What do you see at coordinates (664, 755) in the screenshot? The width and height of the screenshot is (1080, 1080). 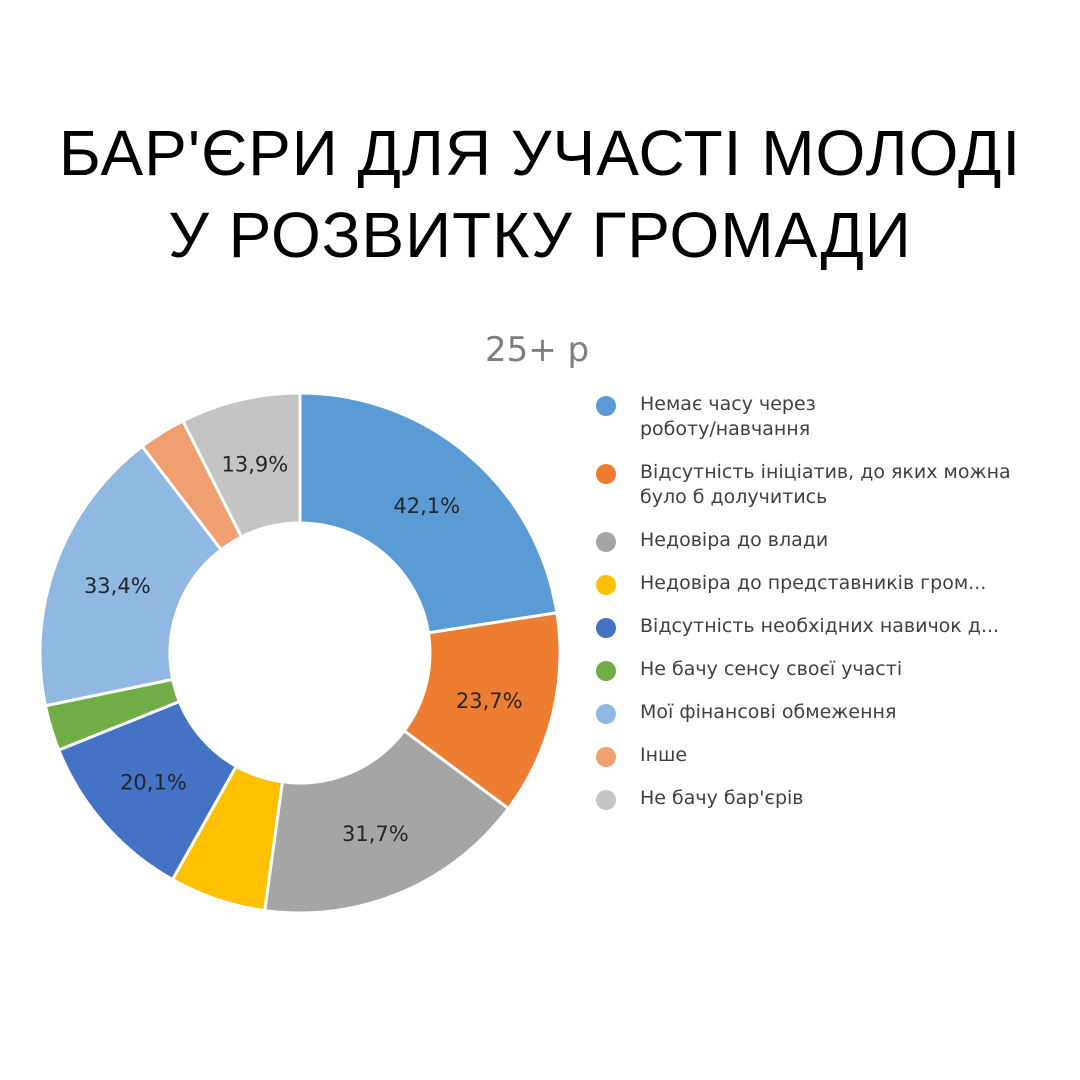 I see `legend-label-8: Інше` at bounding box center [664, 755].